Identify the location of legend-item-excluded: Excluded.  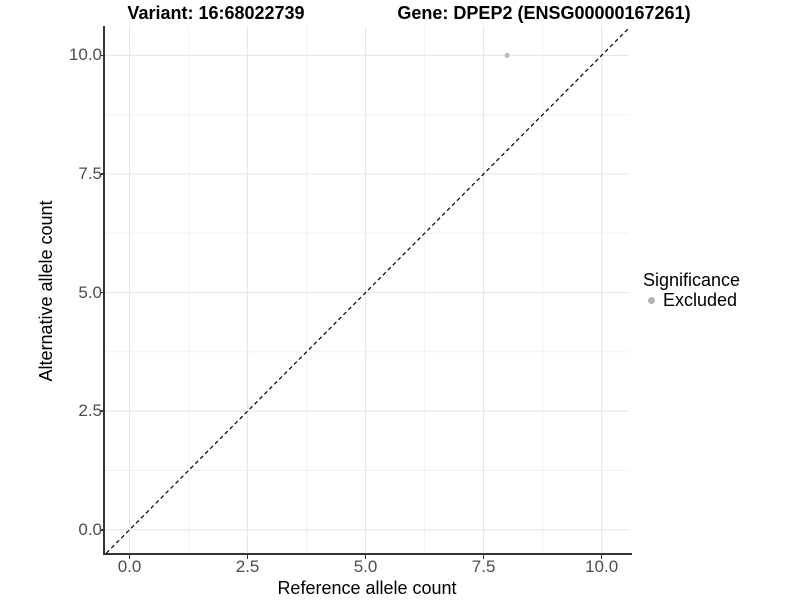
(691, 300).